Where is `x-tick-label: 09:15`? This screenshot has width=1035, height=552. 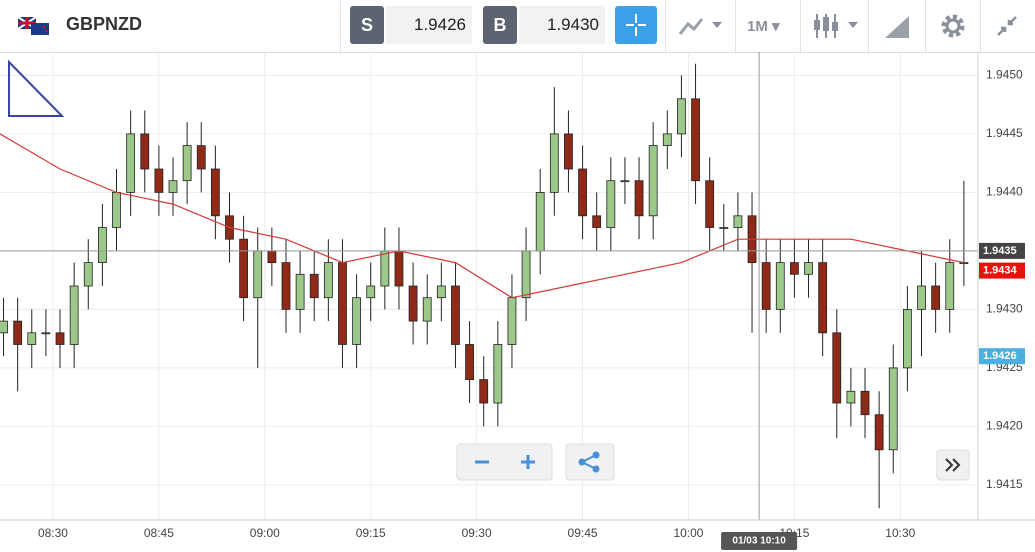
x-tick-label: 09:15 is located at coordinates (371, 533).